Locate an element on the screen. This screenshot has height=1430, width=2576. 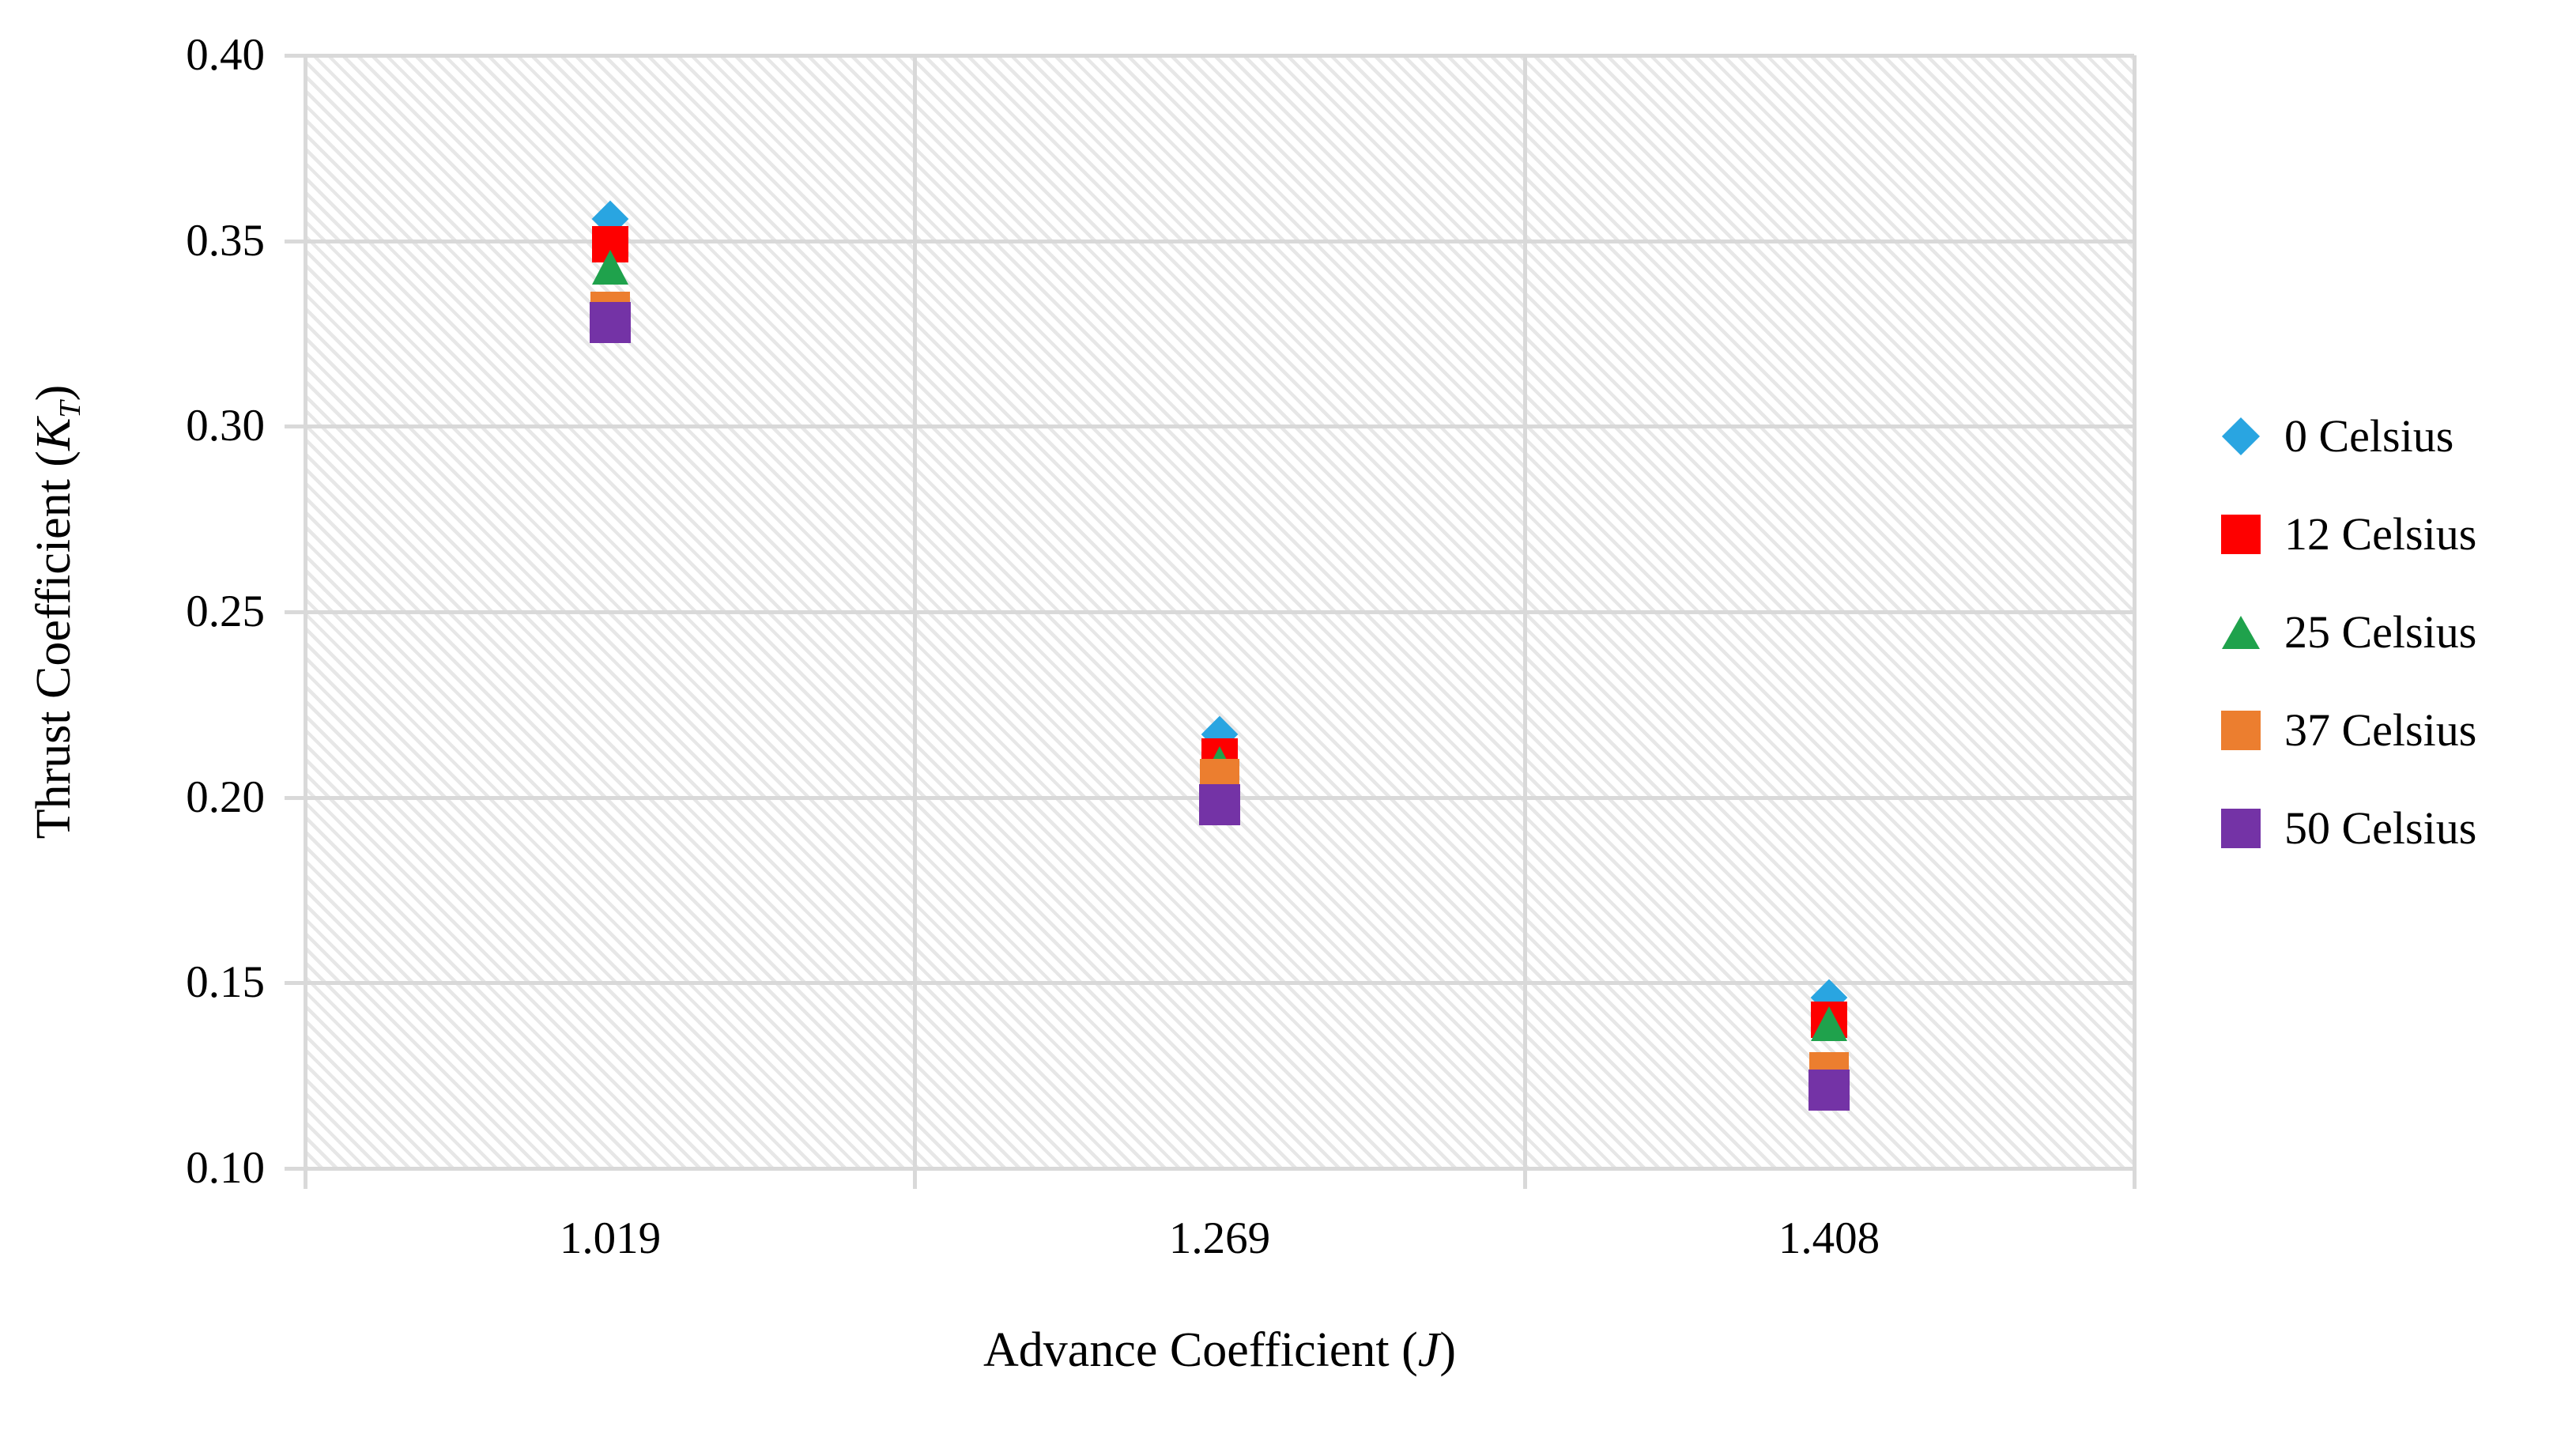
legend-marker-triangle-icon is located at coordinates (2241, 632).